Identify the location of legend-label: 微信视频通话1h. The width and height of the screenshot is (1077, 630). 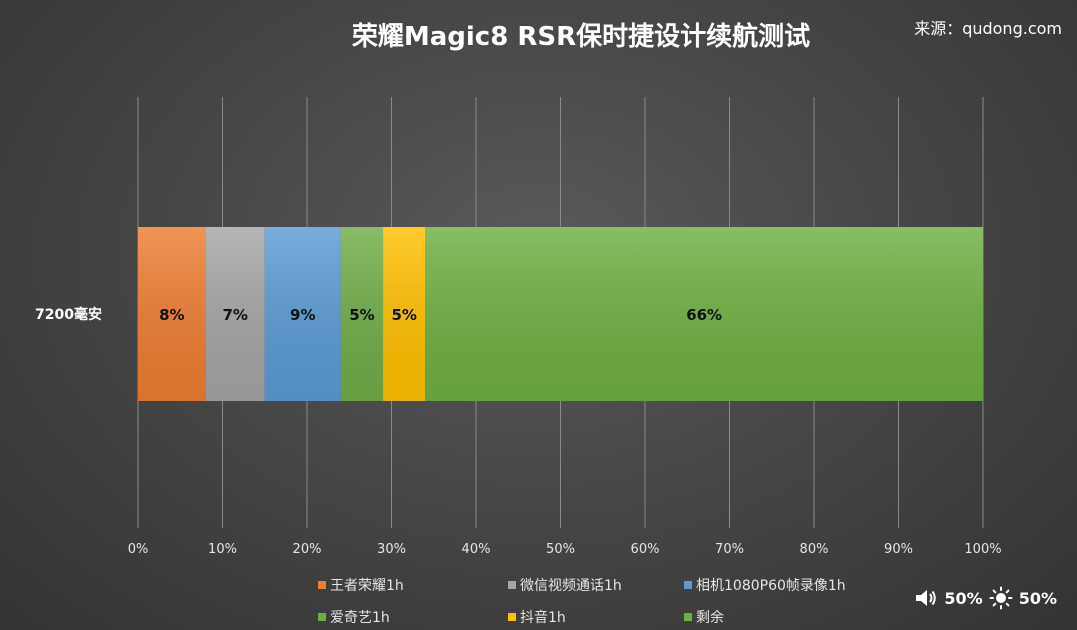
(571, 586).